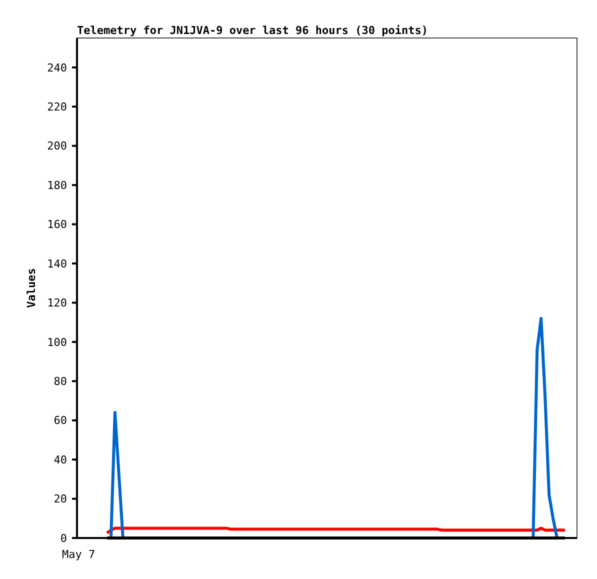 The image size is (597, 579). I want to click on y-tick-label: 180, so click(57, 185).